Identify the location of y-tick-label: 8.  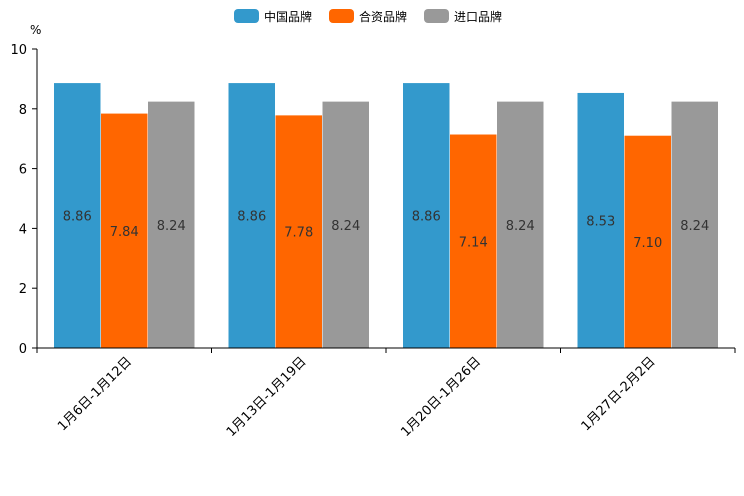
(23, 110).